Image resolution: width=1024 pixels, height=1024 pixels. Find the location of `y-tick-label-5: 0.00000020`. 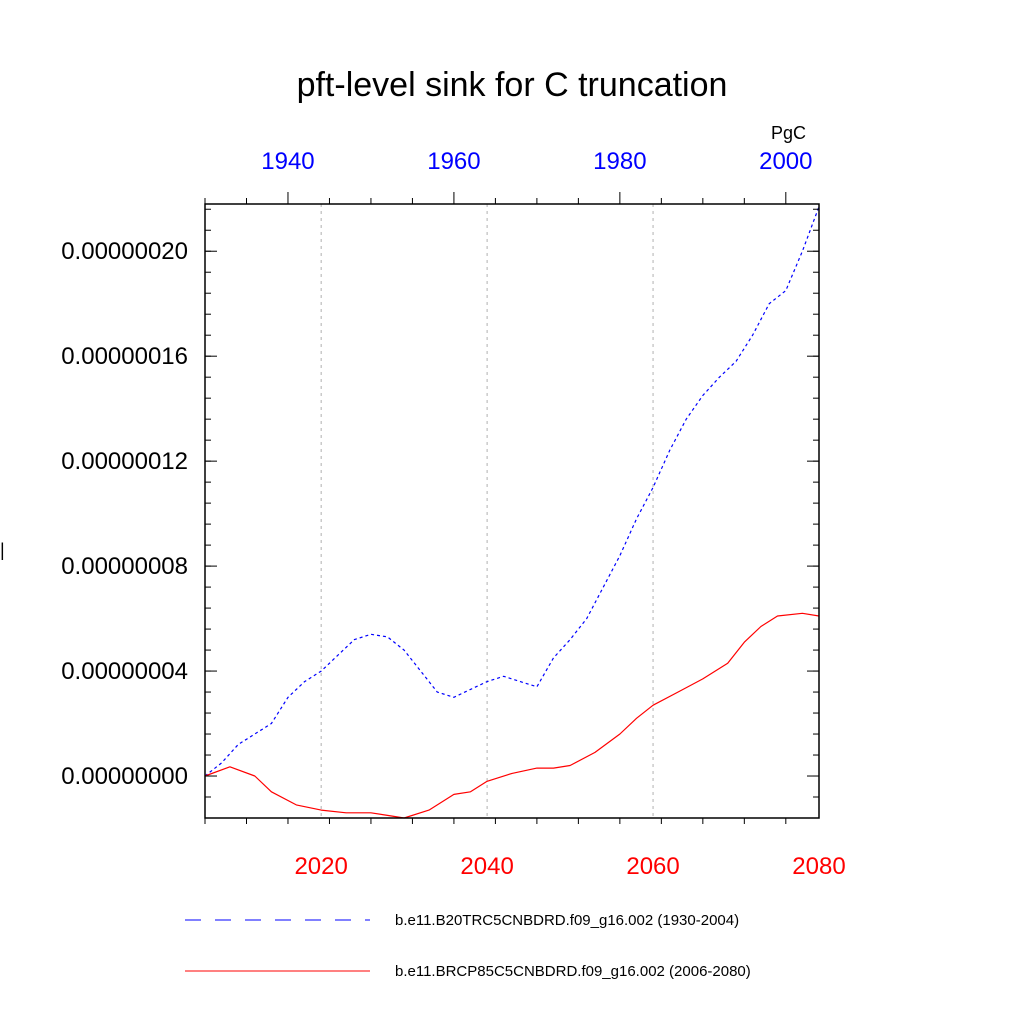

y-tick-label-5: 0.00000020 is located at coordinates (124, 251).